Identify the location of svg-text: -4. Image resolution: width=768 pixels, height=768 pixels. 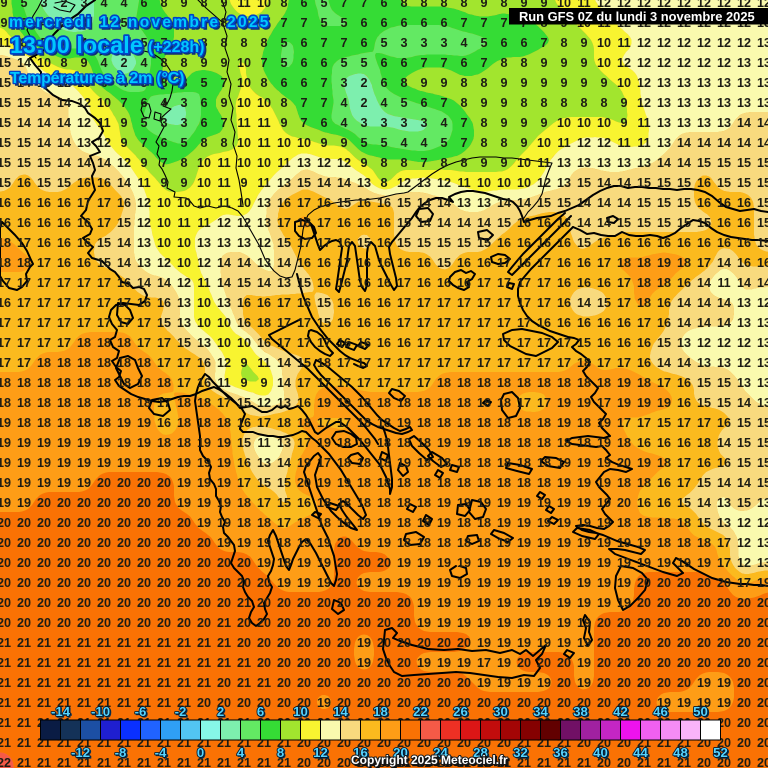
(161, 752).